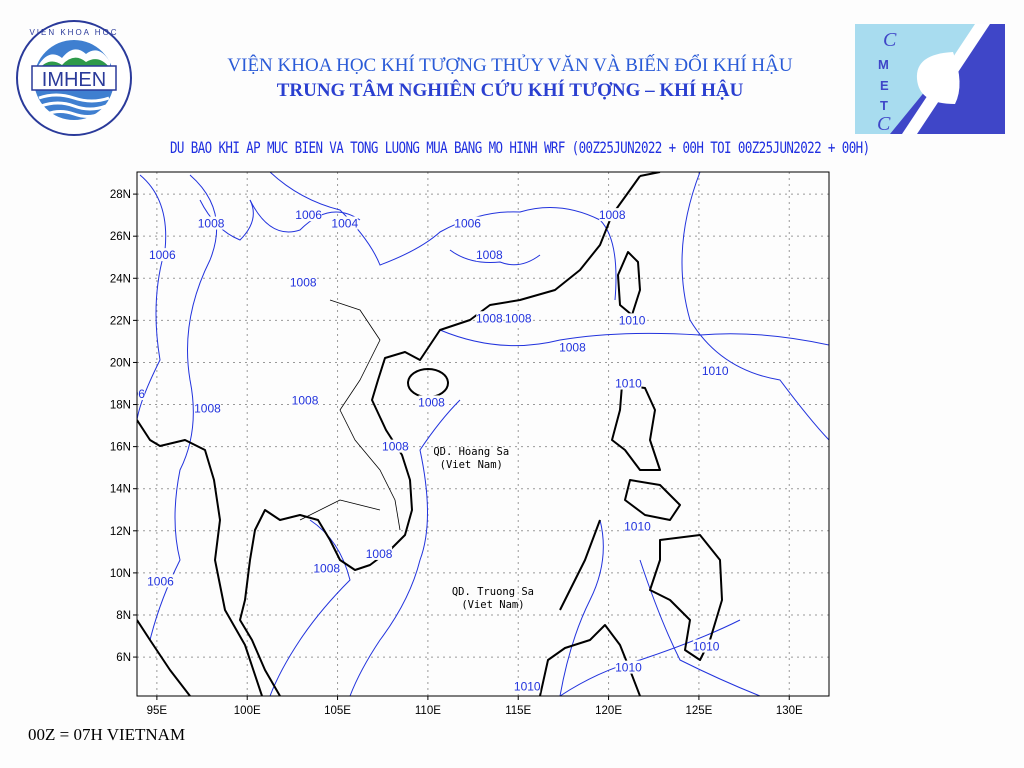 The height and width of the screenshot is (768, 1024). I want to click on mindanao-island, so click(686, 597).